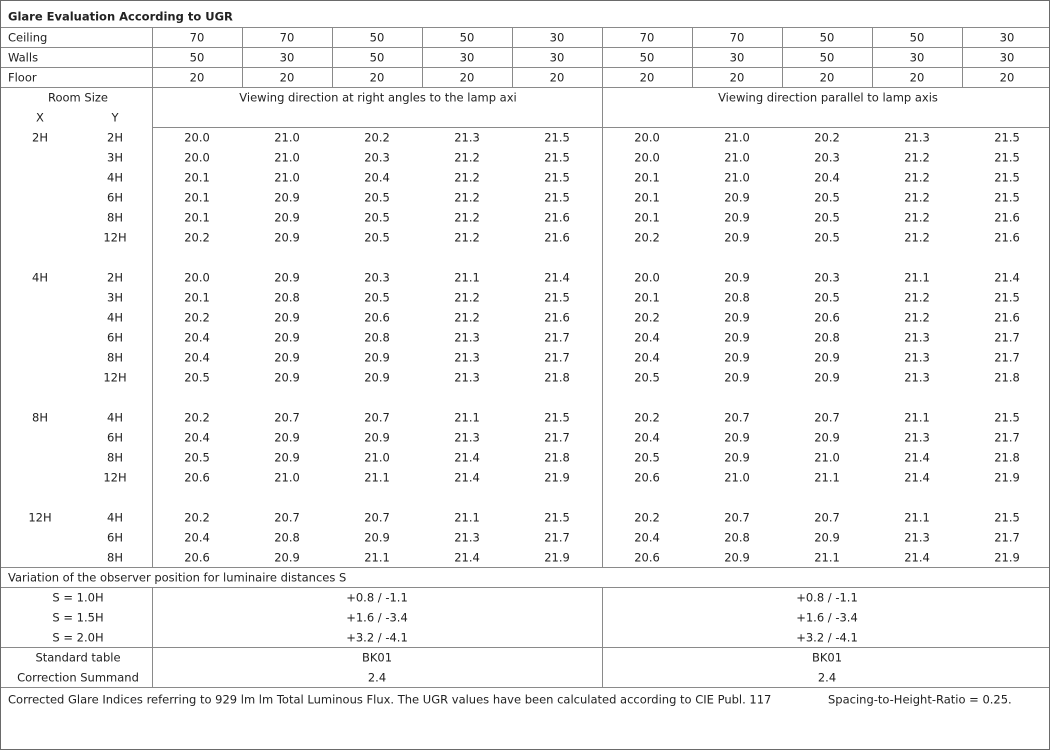 The height and width of the screenshot is (754, 1050). What do you see at coordinates (78, 98) in the screenshot?
I see `column-header: Room Size` at bounding box center [78, 98].